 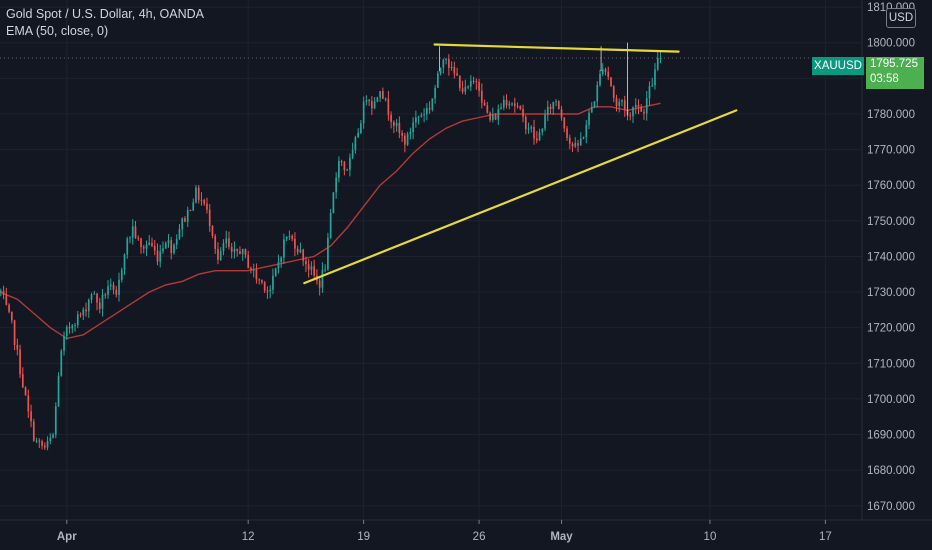 What do you see at coordinates (556, 48) in the screenshot?
I see `trendline-resistance` at bounding box center [556, 48].